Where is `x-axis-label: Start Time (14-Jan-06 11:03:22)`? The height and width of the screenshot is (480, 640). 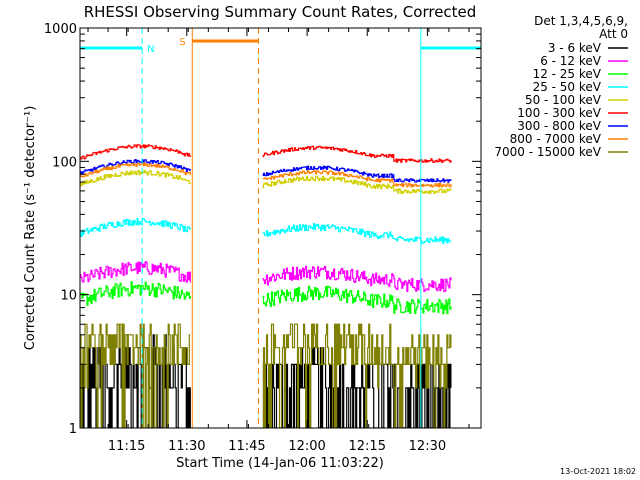
x-axis-label: Start Time (14-Jan-06 11:03:22) is located at coordinates (280, 463).